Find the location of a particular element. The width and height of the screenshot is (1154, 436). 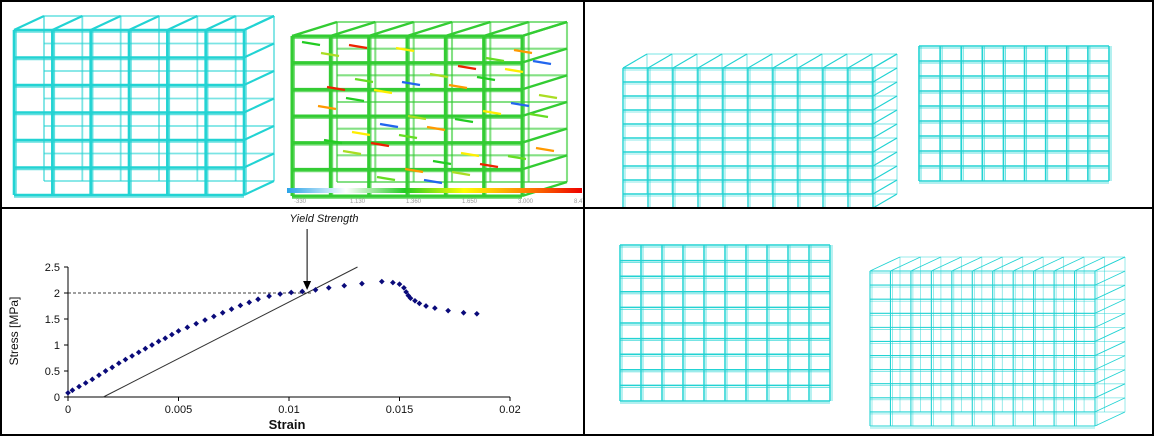

x-tick-labels: 0 0.005 0.01 0.015 0.02 is located at coordinates (293, 406).